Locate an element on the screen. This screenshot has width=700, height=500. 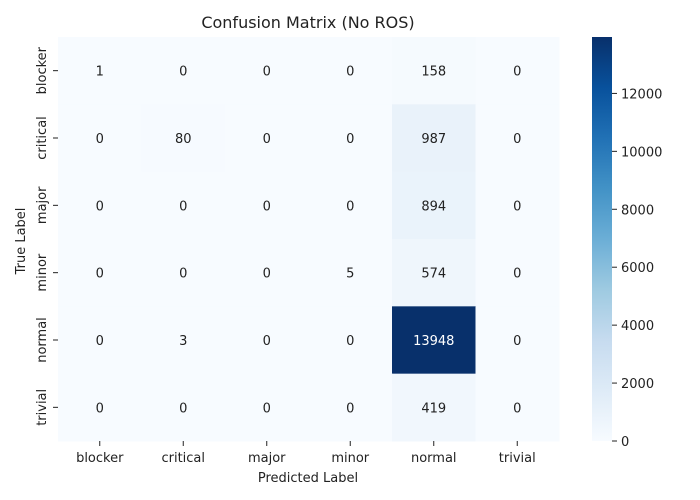
cell-value-label: 13948 is located at coordinates (433, 341).